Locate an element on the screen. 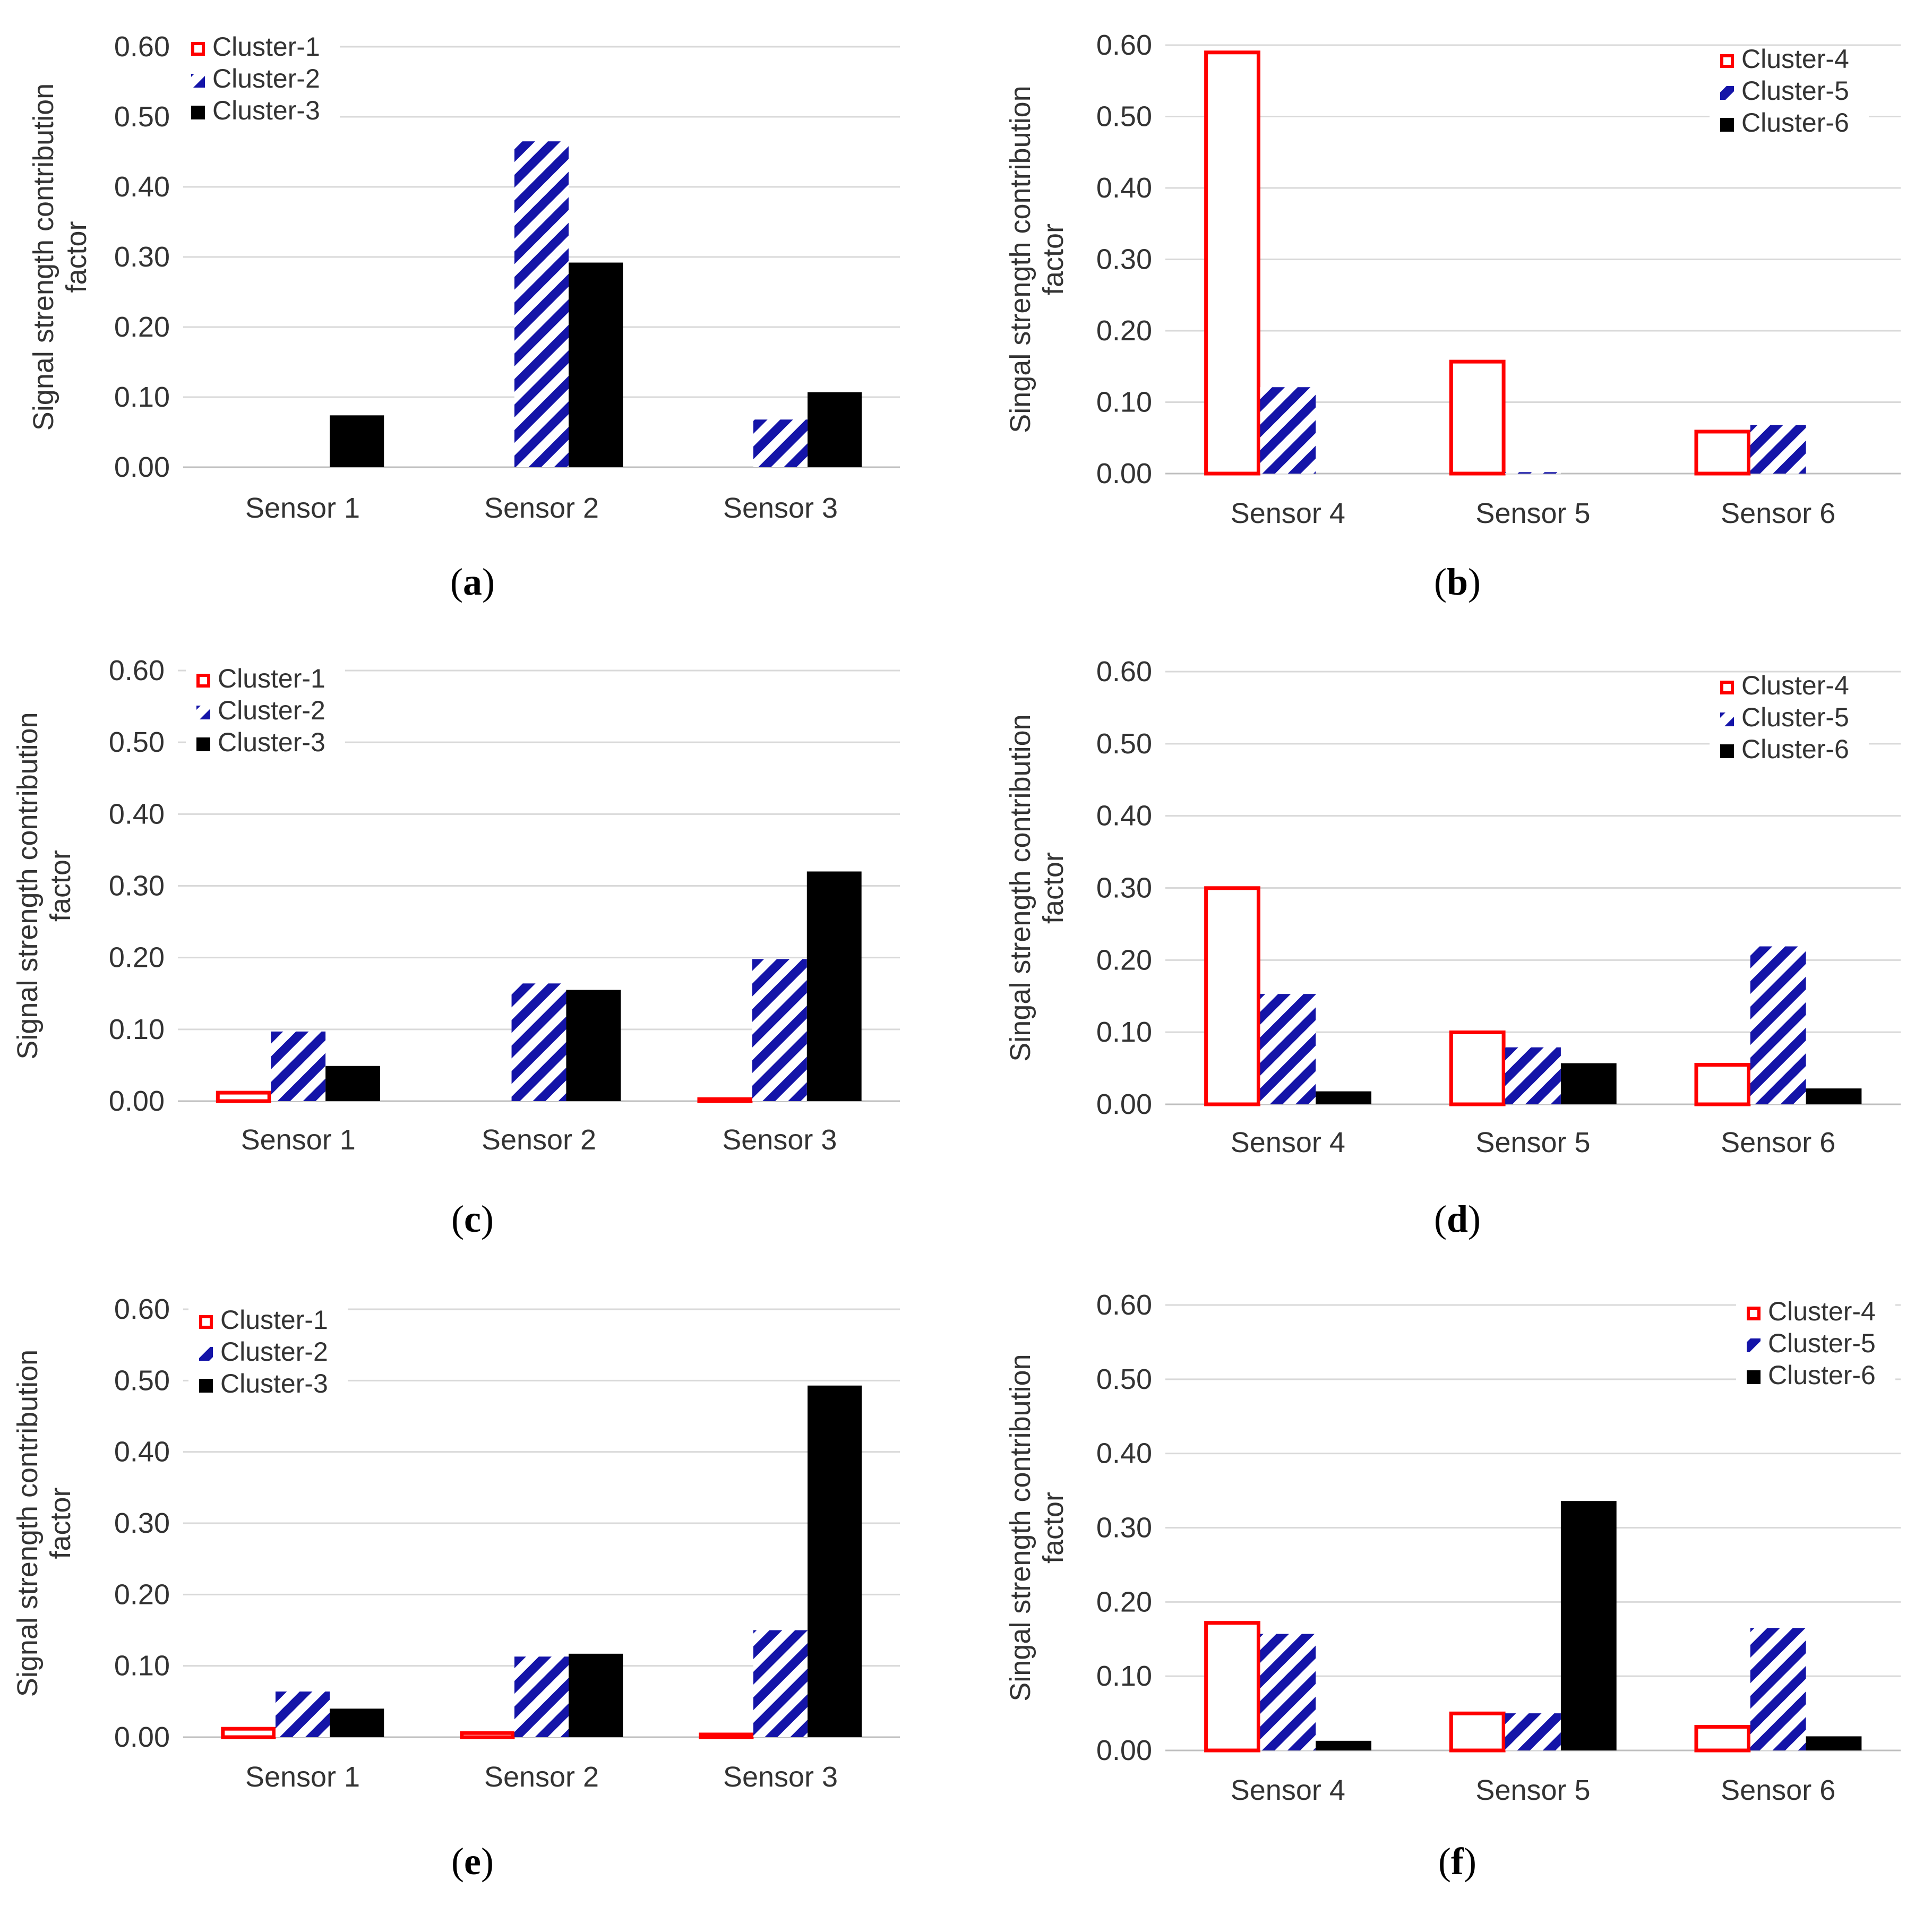 The height and width of the screenshot is (1906, 1932). panel-caption: (b) is located at coordinates (1458, 582).